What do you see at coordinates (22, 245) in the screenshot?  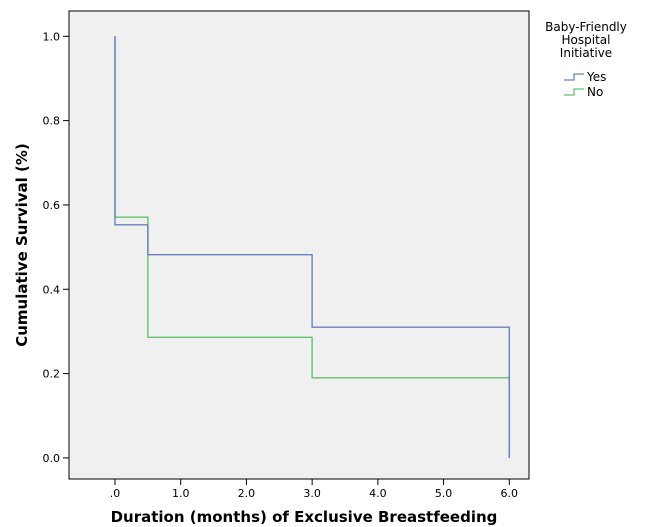 I see `y-axis-title: Cumulative Survival (%)` at bounding box center [22, 245].